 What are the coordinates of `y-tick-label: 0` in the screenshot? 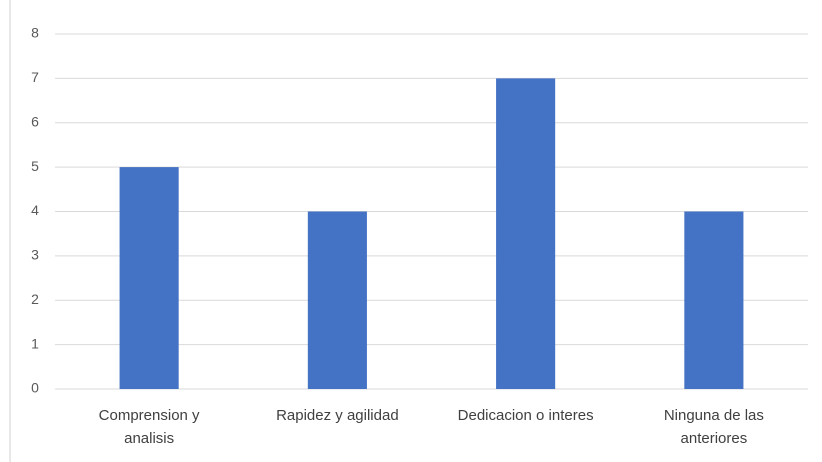 It's located at (35, 388).